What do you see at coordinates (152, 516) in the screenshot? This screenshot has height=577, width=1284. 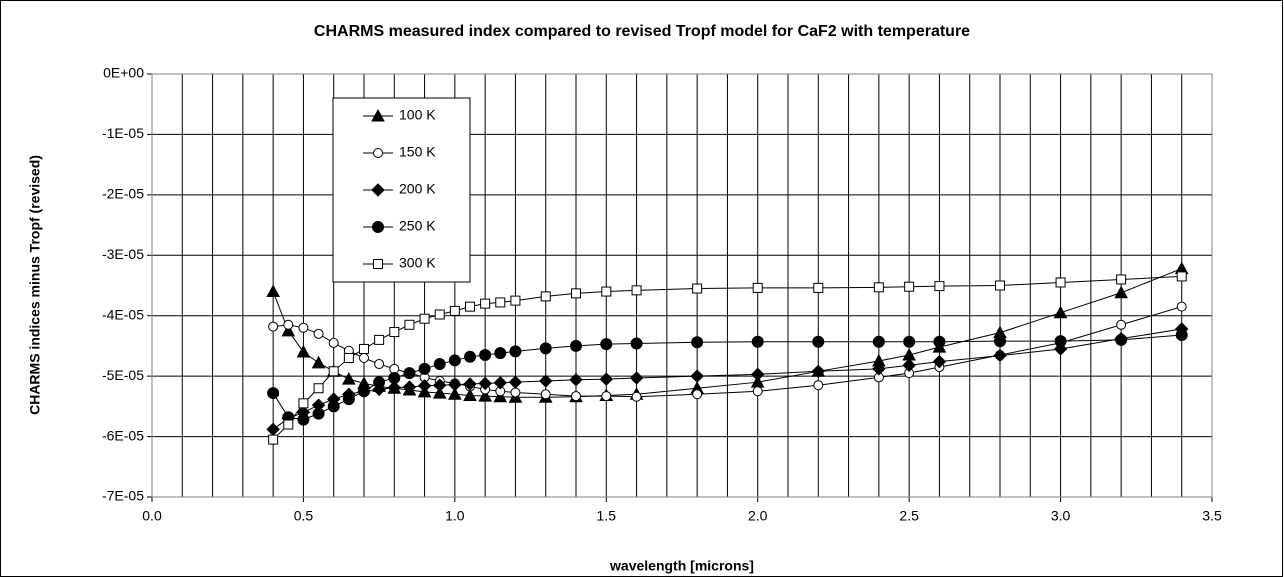 I see `x-tick-label: 0.0` at bounding box center [152, 516].